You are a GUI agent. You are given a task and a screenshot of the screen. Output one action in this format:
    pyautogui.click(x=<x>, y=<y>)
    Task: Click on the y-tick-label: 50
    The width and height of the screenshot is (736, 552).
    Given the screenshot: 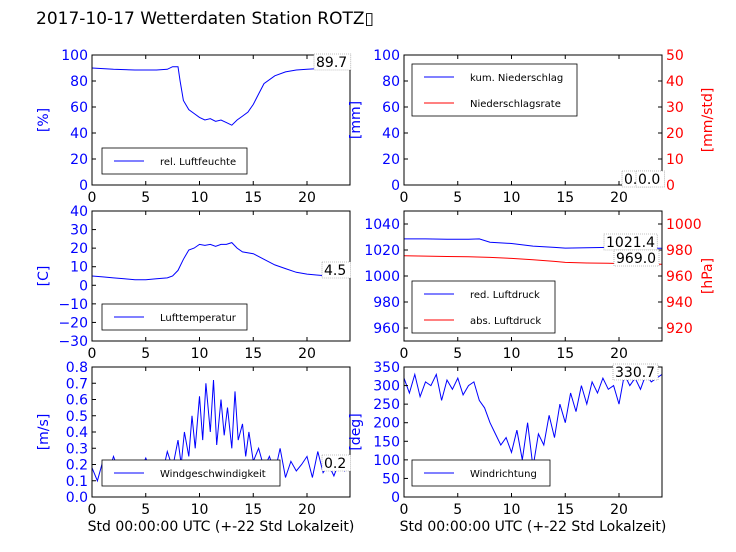 What is the action you would take?
    pyautogui.click(x=391, y=479)
    